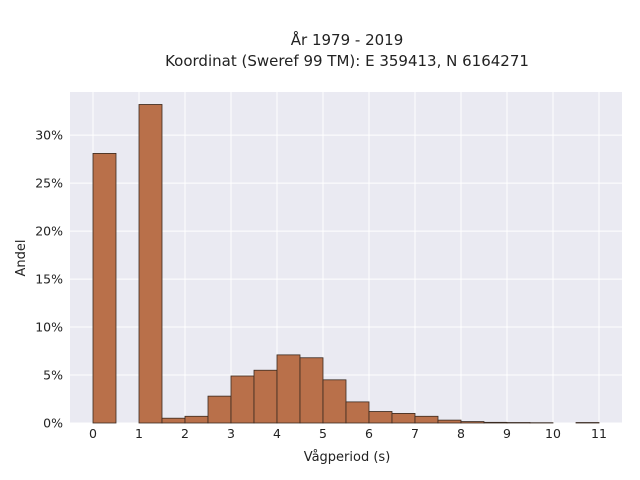 The height and width of the screenshot is (480, 640). I want to click on y-tick-label-2: 10%, so click(49, 327).